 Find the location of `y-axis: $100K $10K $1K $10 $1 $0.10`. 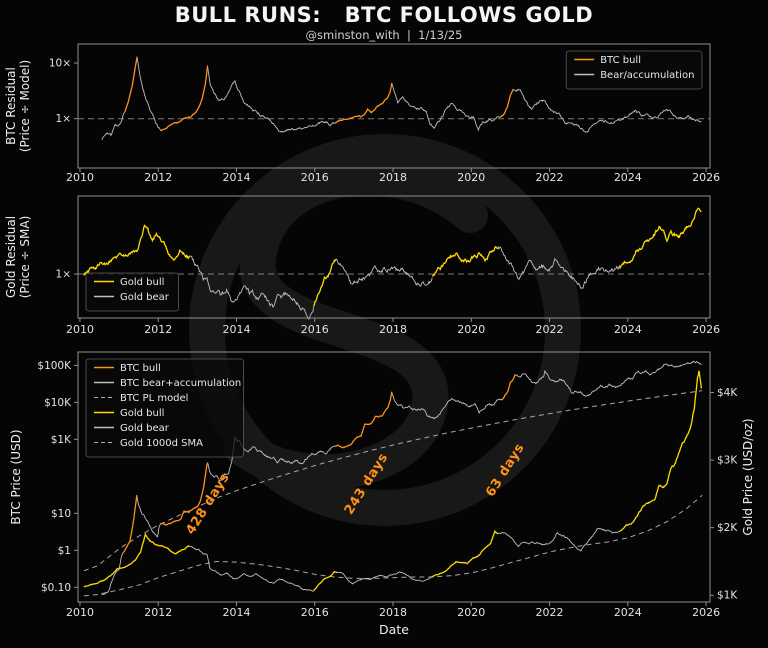

y-axis: $100K $10K $1K $10 $1 $0.10 is located at coordinates (57, 477).